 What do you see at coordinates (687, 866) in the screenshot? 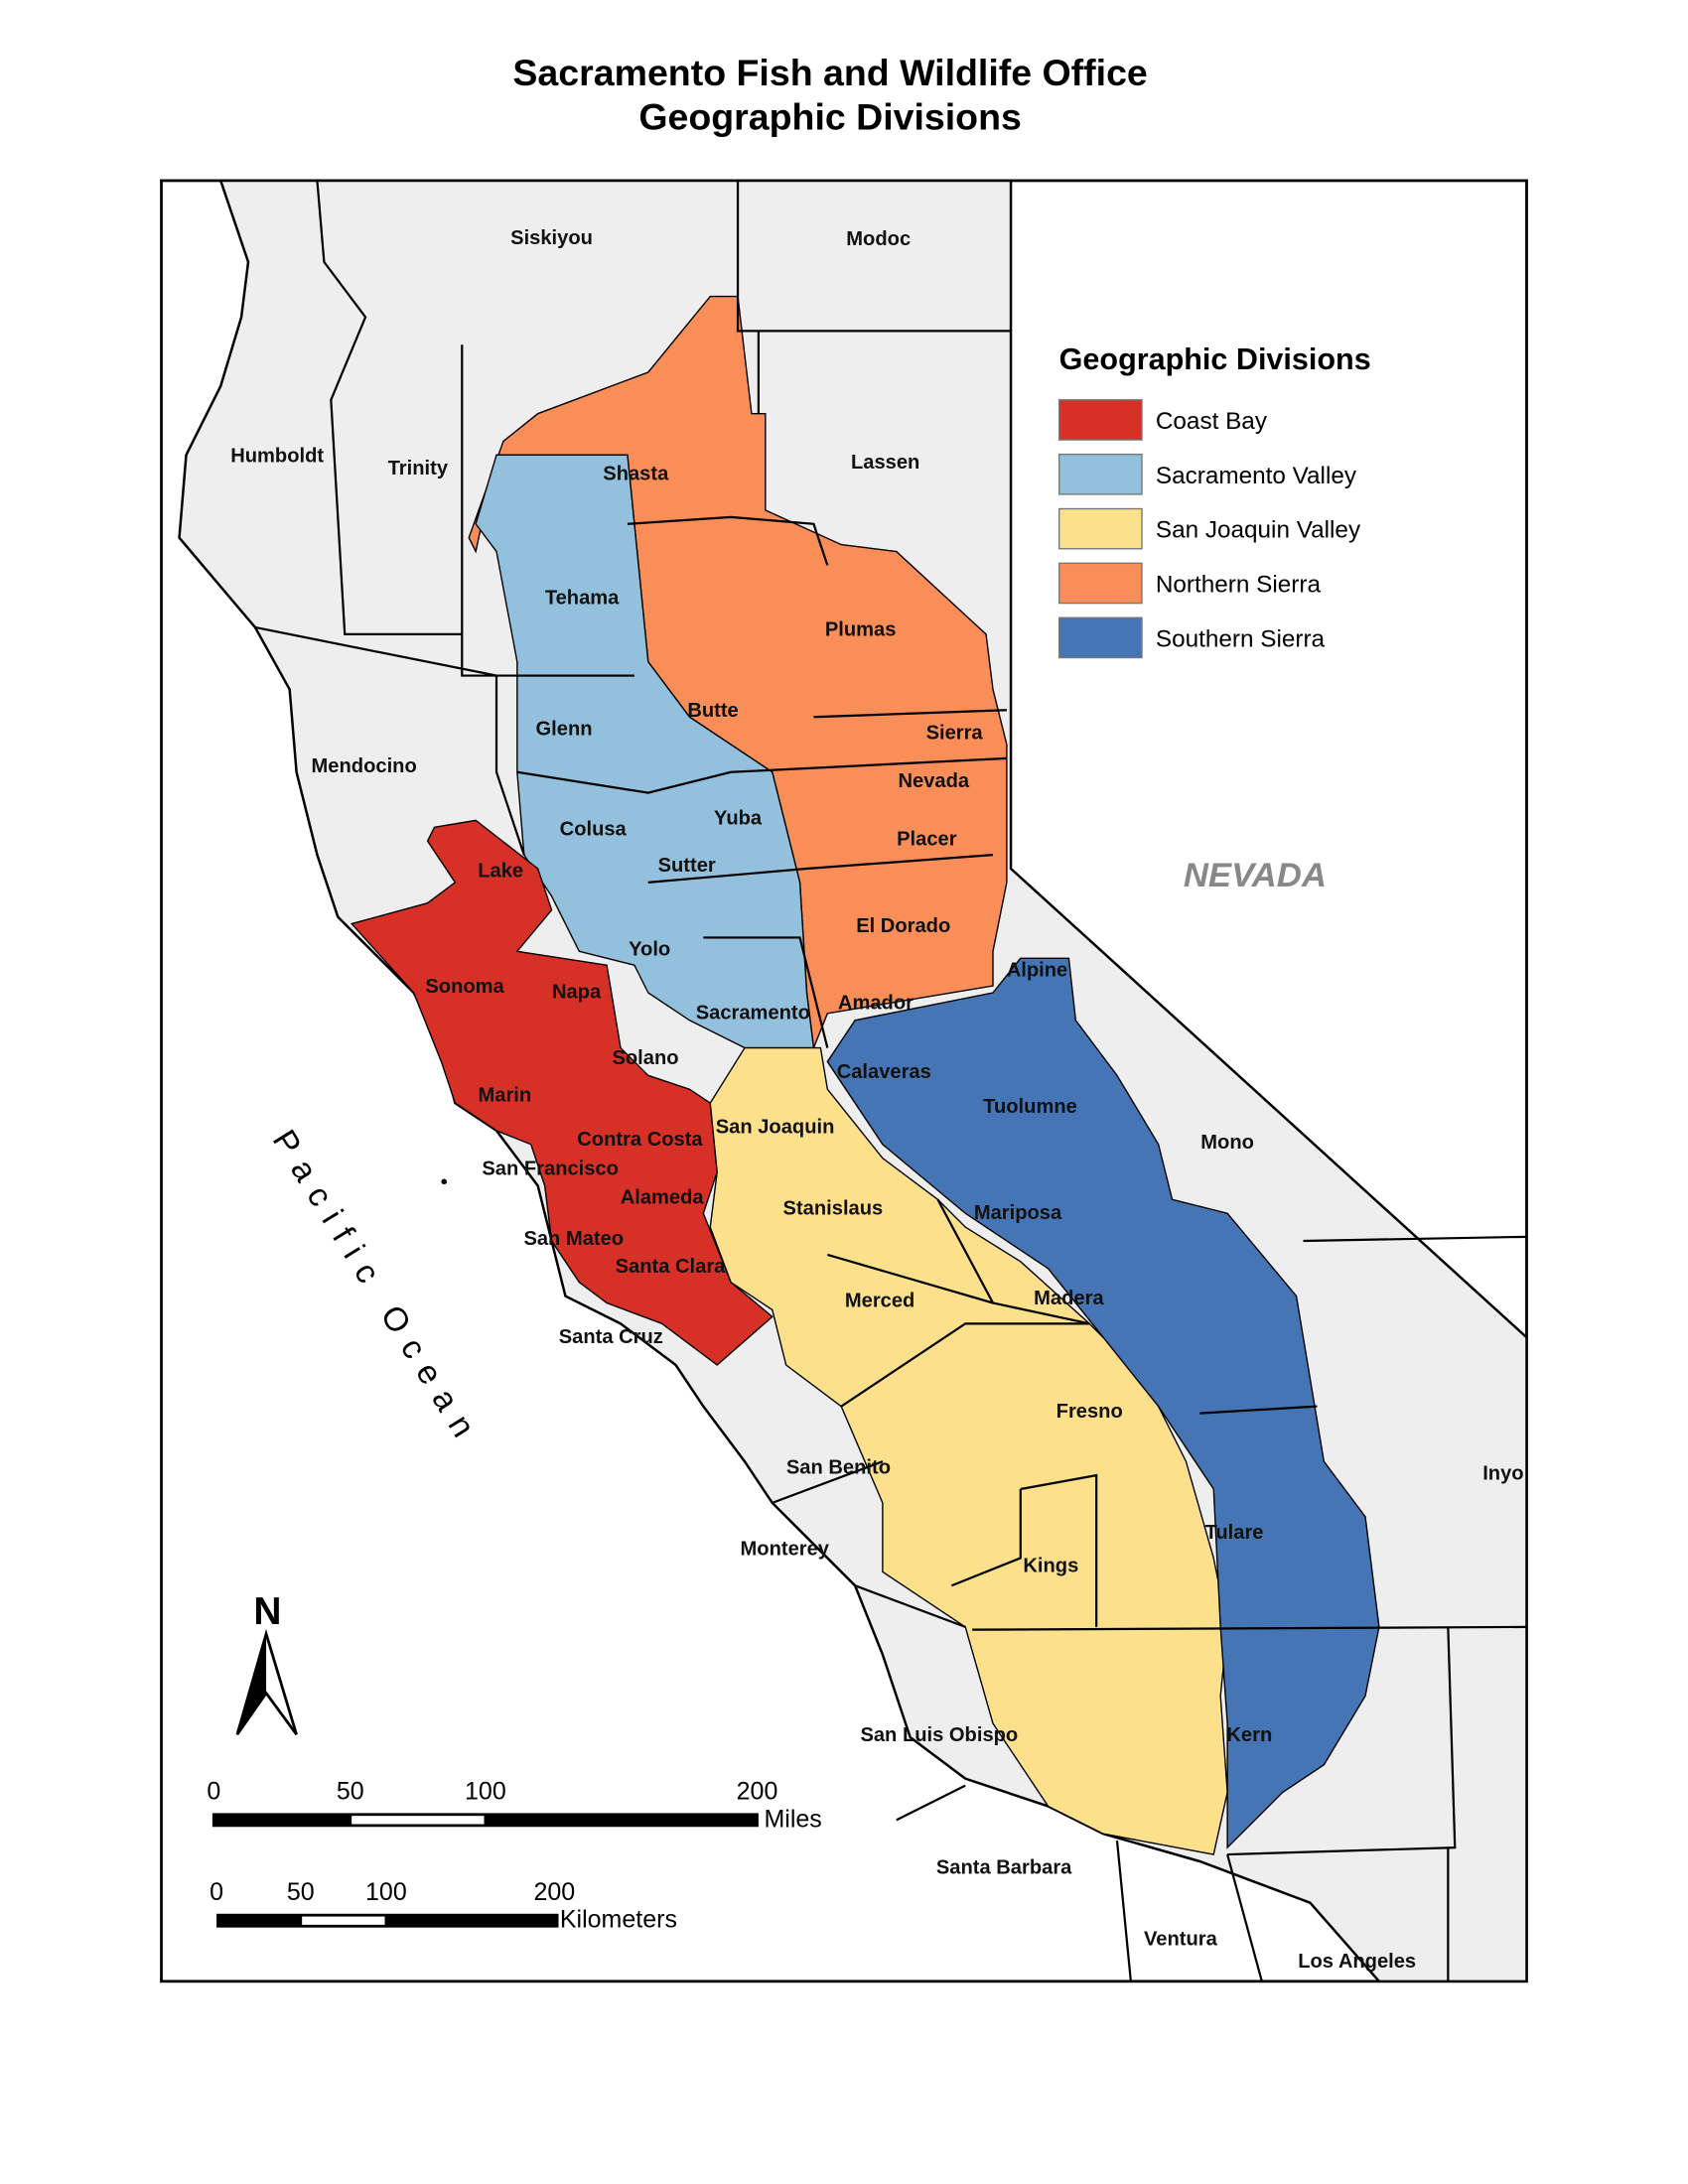
I see `county-label: Sutter` at bounding box center [687, 866].